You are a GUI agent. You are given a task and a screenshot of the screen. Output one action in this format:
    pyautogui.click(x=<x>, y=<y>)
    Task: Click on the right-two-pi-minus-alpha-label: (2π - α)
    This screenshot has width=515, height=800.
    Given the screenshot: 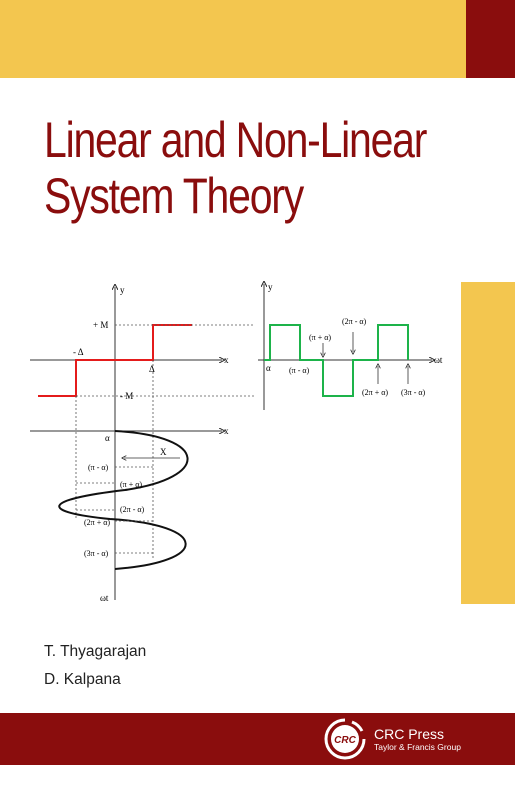 What is the action you would take?
    pyautogui.click(x=354, y=321)
    